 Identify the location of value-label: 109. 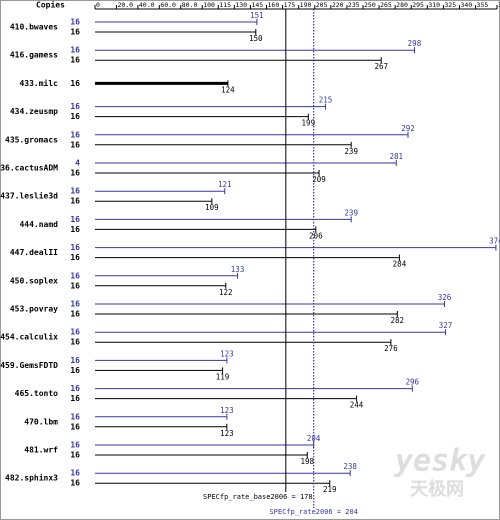
(212, 207).